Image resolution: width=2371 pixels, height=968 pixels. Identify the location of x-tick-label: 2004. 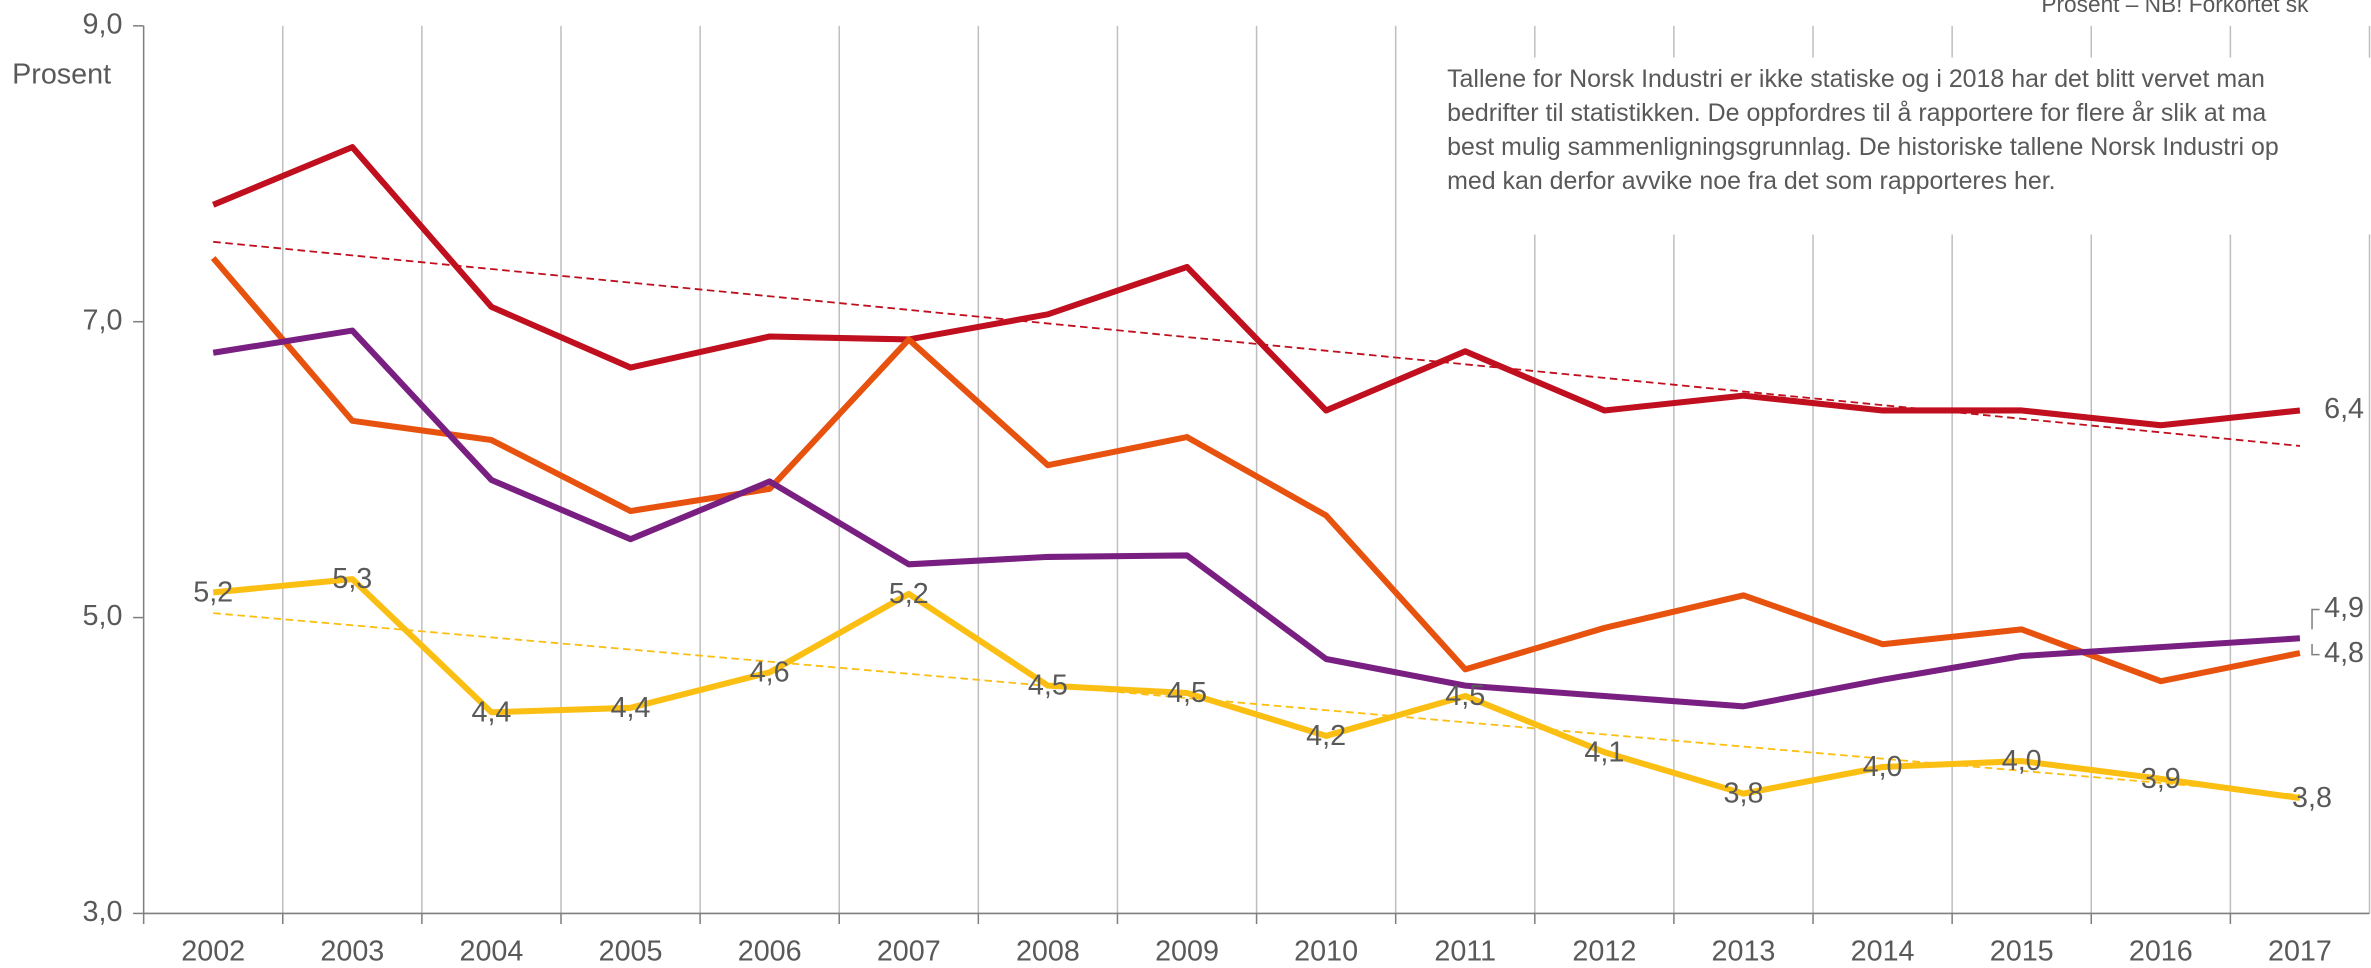
(491, 951).